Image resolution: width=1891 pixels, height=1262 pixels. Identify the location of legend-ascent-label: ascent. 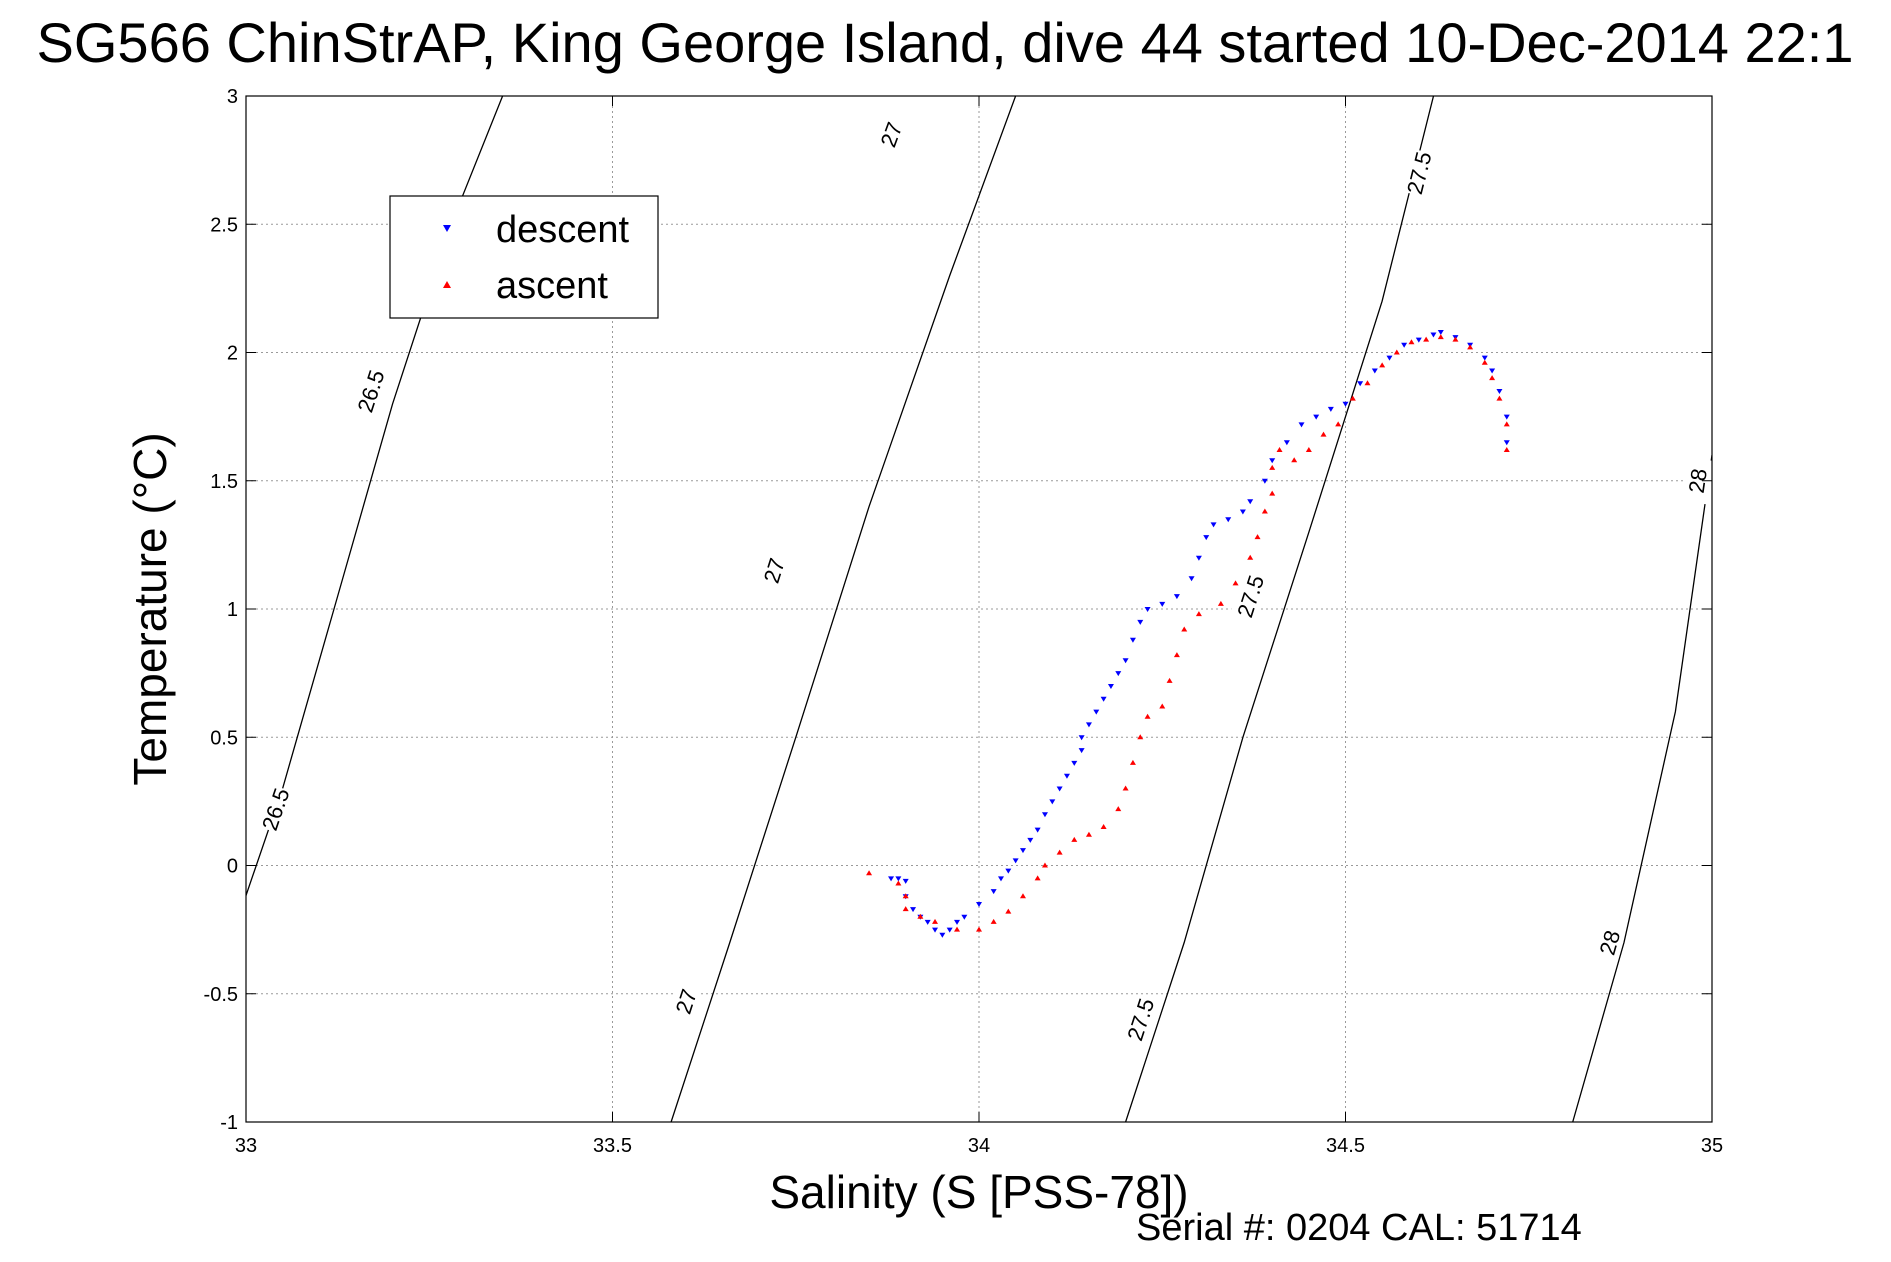
(552, 286).